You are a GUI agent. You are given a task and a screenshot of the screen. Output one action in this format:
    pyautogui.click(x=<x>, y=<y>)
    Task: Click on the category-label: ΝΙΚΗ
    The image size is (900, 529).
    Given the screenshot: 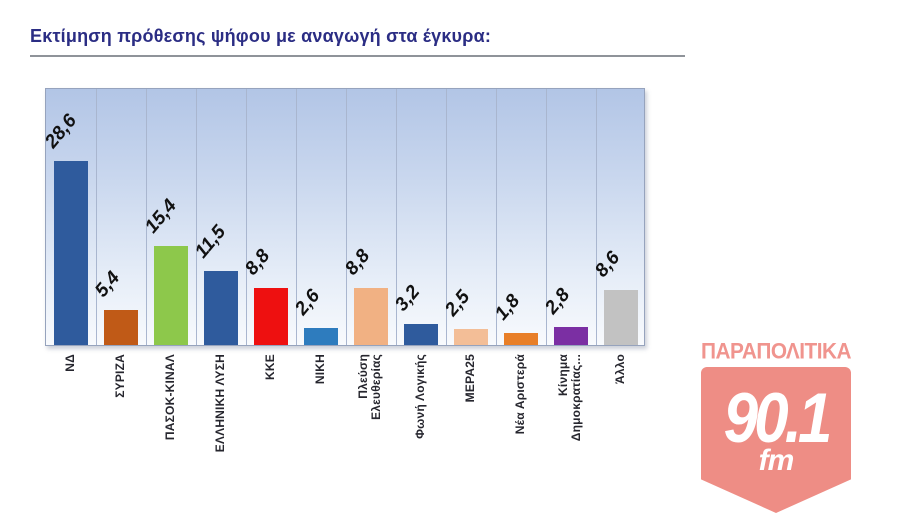 What is the action you would take?
    pyautogui.click(x=320, y=369)
    